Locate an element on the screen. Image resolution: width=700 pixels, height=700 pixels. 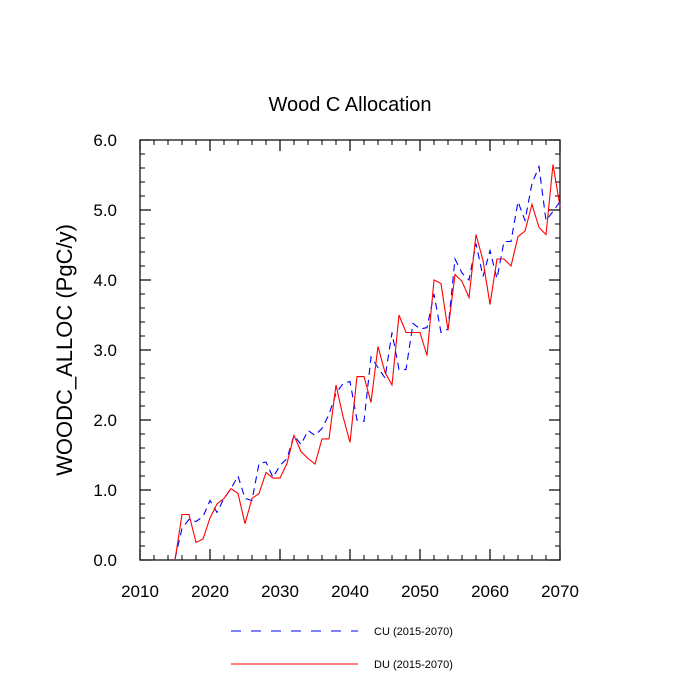
x-tick-label: 2010 is located at coordinates (140, 591).